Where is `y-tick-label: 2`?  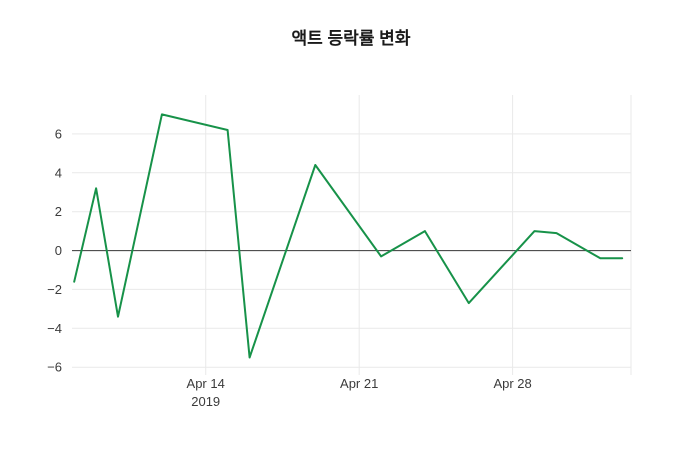 y-tick-label: 2 is located at coordinates (58, 211).